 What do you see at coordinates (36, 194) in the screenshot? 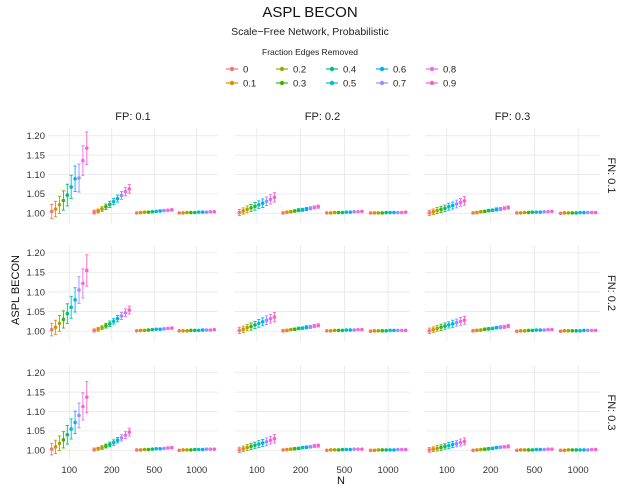
I see `y-tick-label: 1.05` at bounding box center [36, 194].